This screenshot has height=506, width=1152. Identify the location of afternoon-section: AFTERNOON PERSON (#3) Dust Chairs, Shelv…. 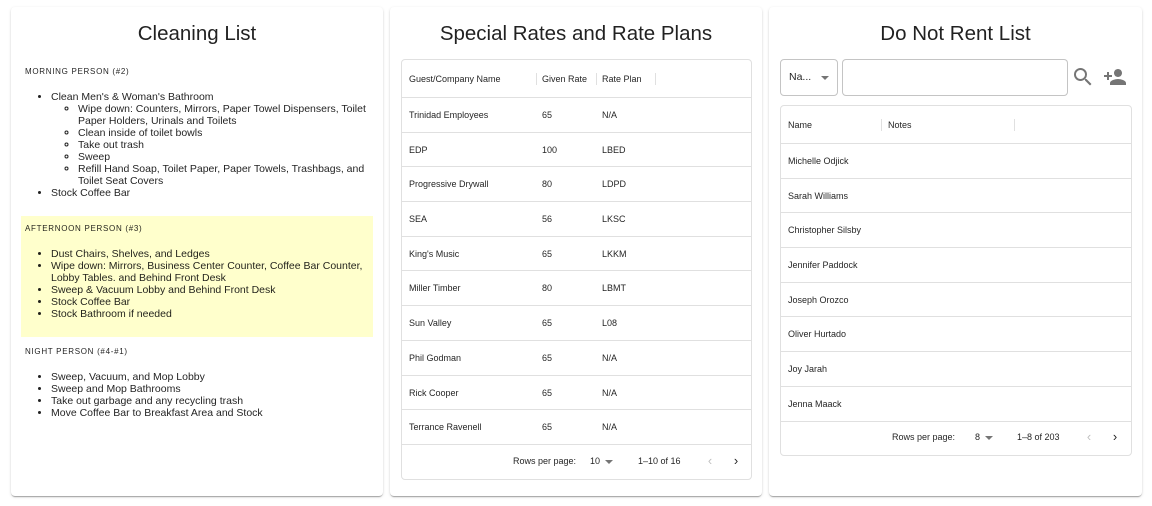
(197, 276).